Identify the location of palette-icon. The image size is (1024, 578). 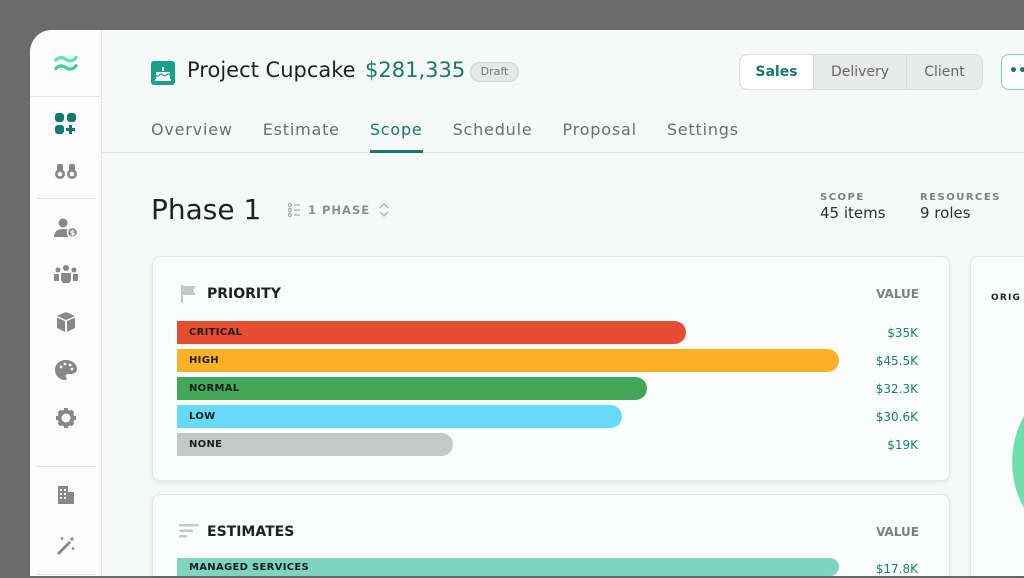
(66, 370).